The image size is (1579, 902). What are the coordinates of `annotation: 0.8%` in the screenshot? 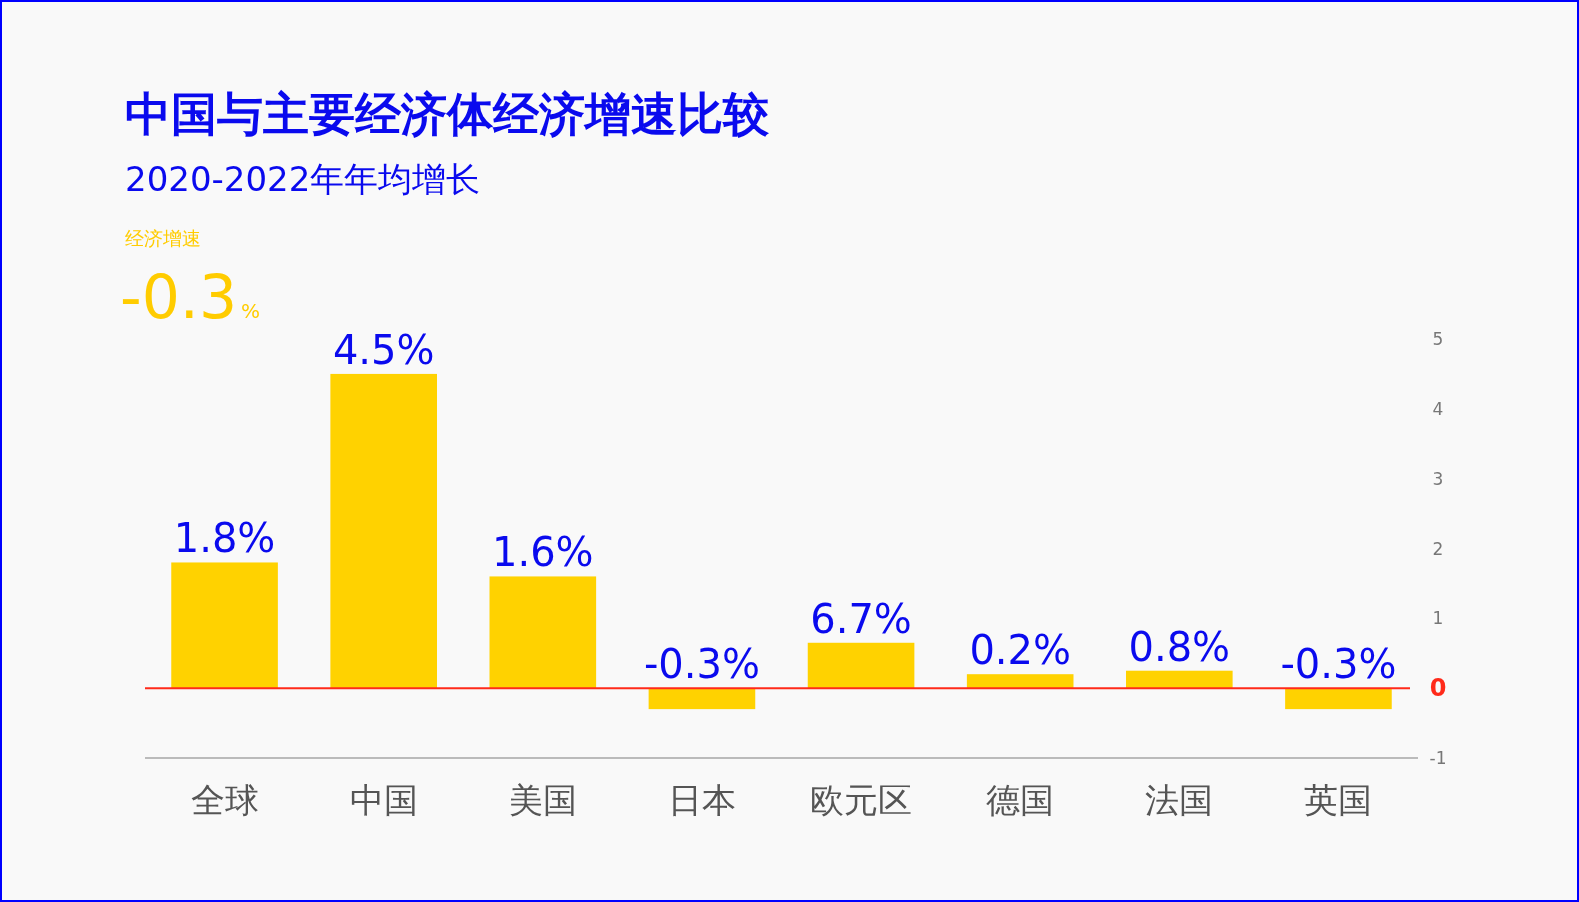 It's located at (1179, 646).